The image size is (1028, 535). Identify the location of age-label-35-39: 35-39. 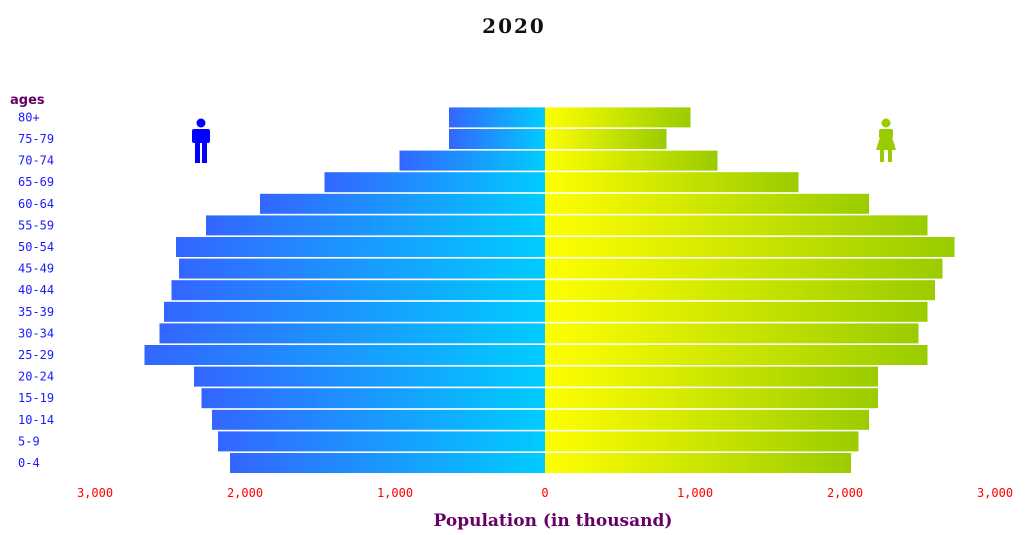
(36, 312).